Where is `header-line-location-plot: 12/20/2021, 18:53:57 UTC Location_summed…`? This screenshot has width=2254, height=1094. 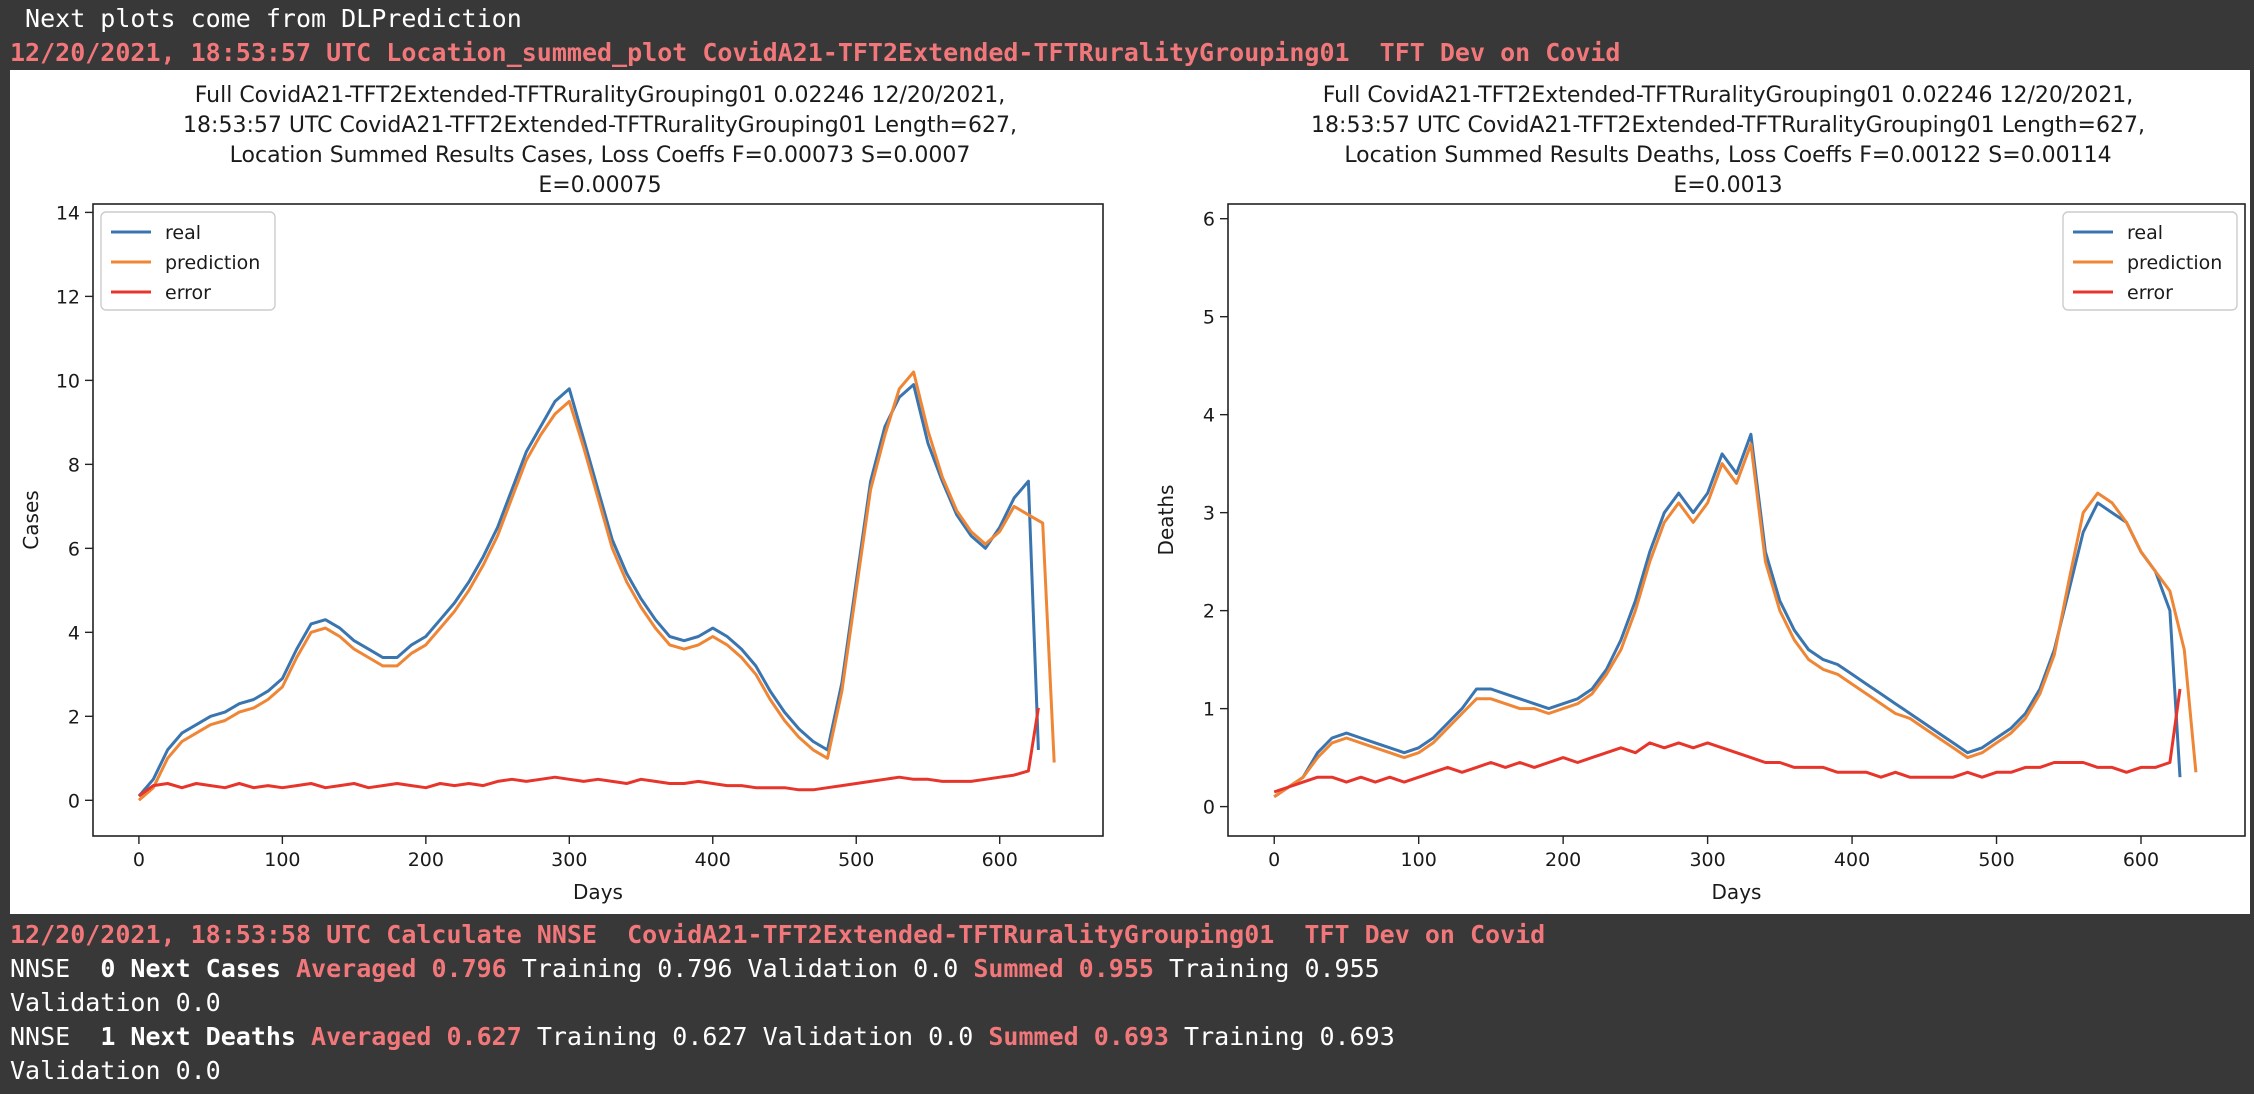 header-line-location-plot: 12/20/2021, 18:53:57 UTC Location_summed… is located at coordinates (815, 52).